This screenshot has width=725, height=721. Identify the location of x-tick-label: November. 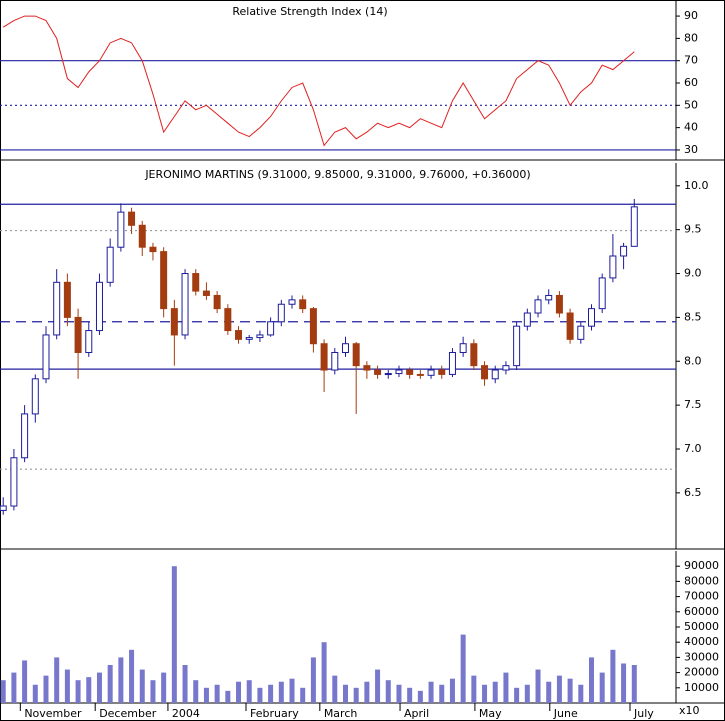
(53, 713).